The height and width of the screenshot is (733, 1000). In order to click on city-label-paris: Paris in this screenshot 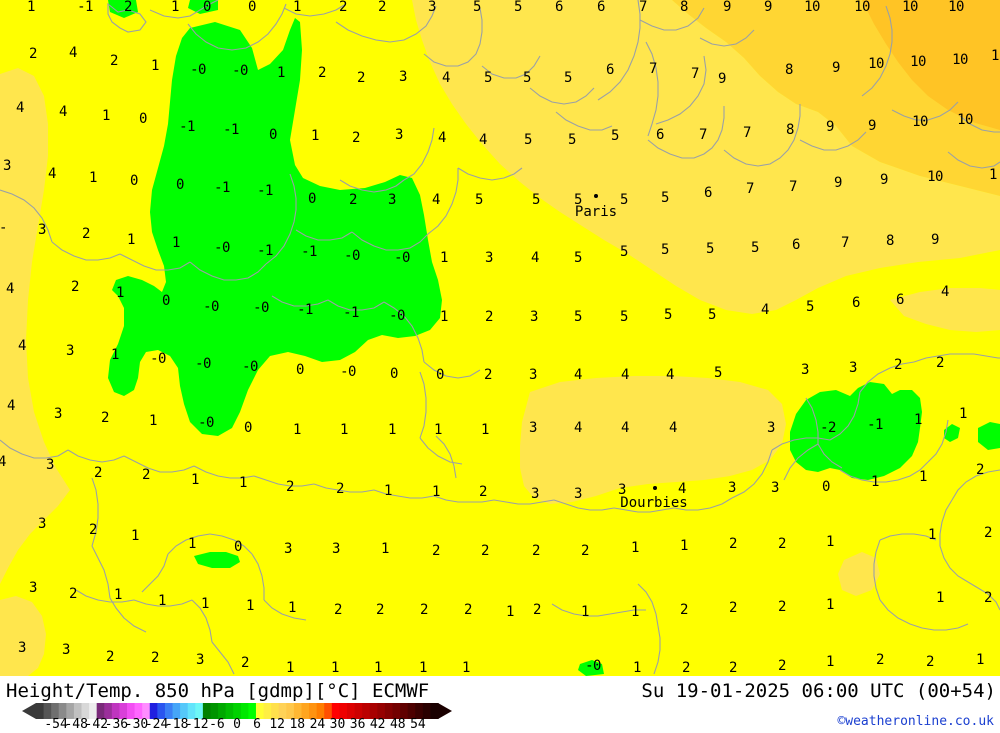, I will do `click(596, 212)`.